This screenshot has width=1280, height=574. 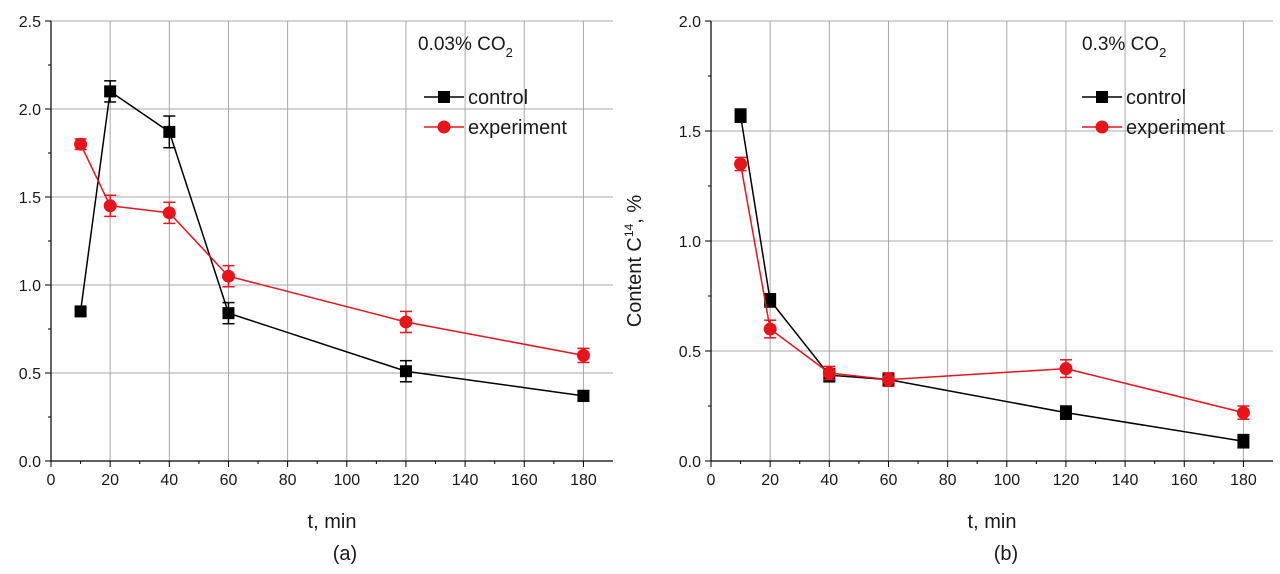 I want to click on series-line-experiment, so click(x=331, y=250).